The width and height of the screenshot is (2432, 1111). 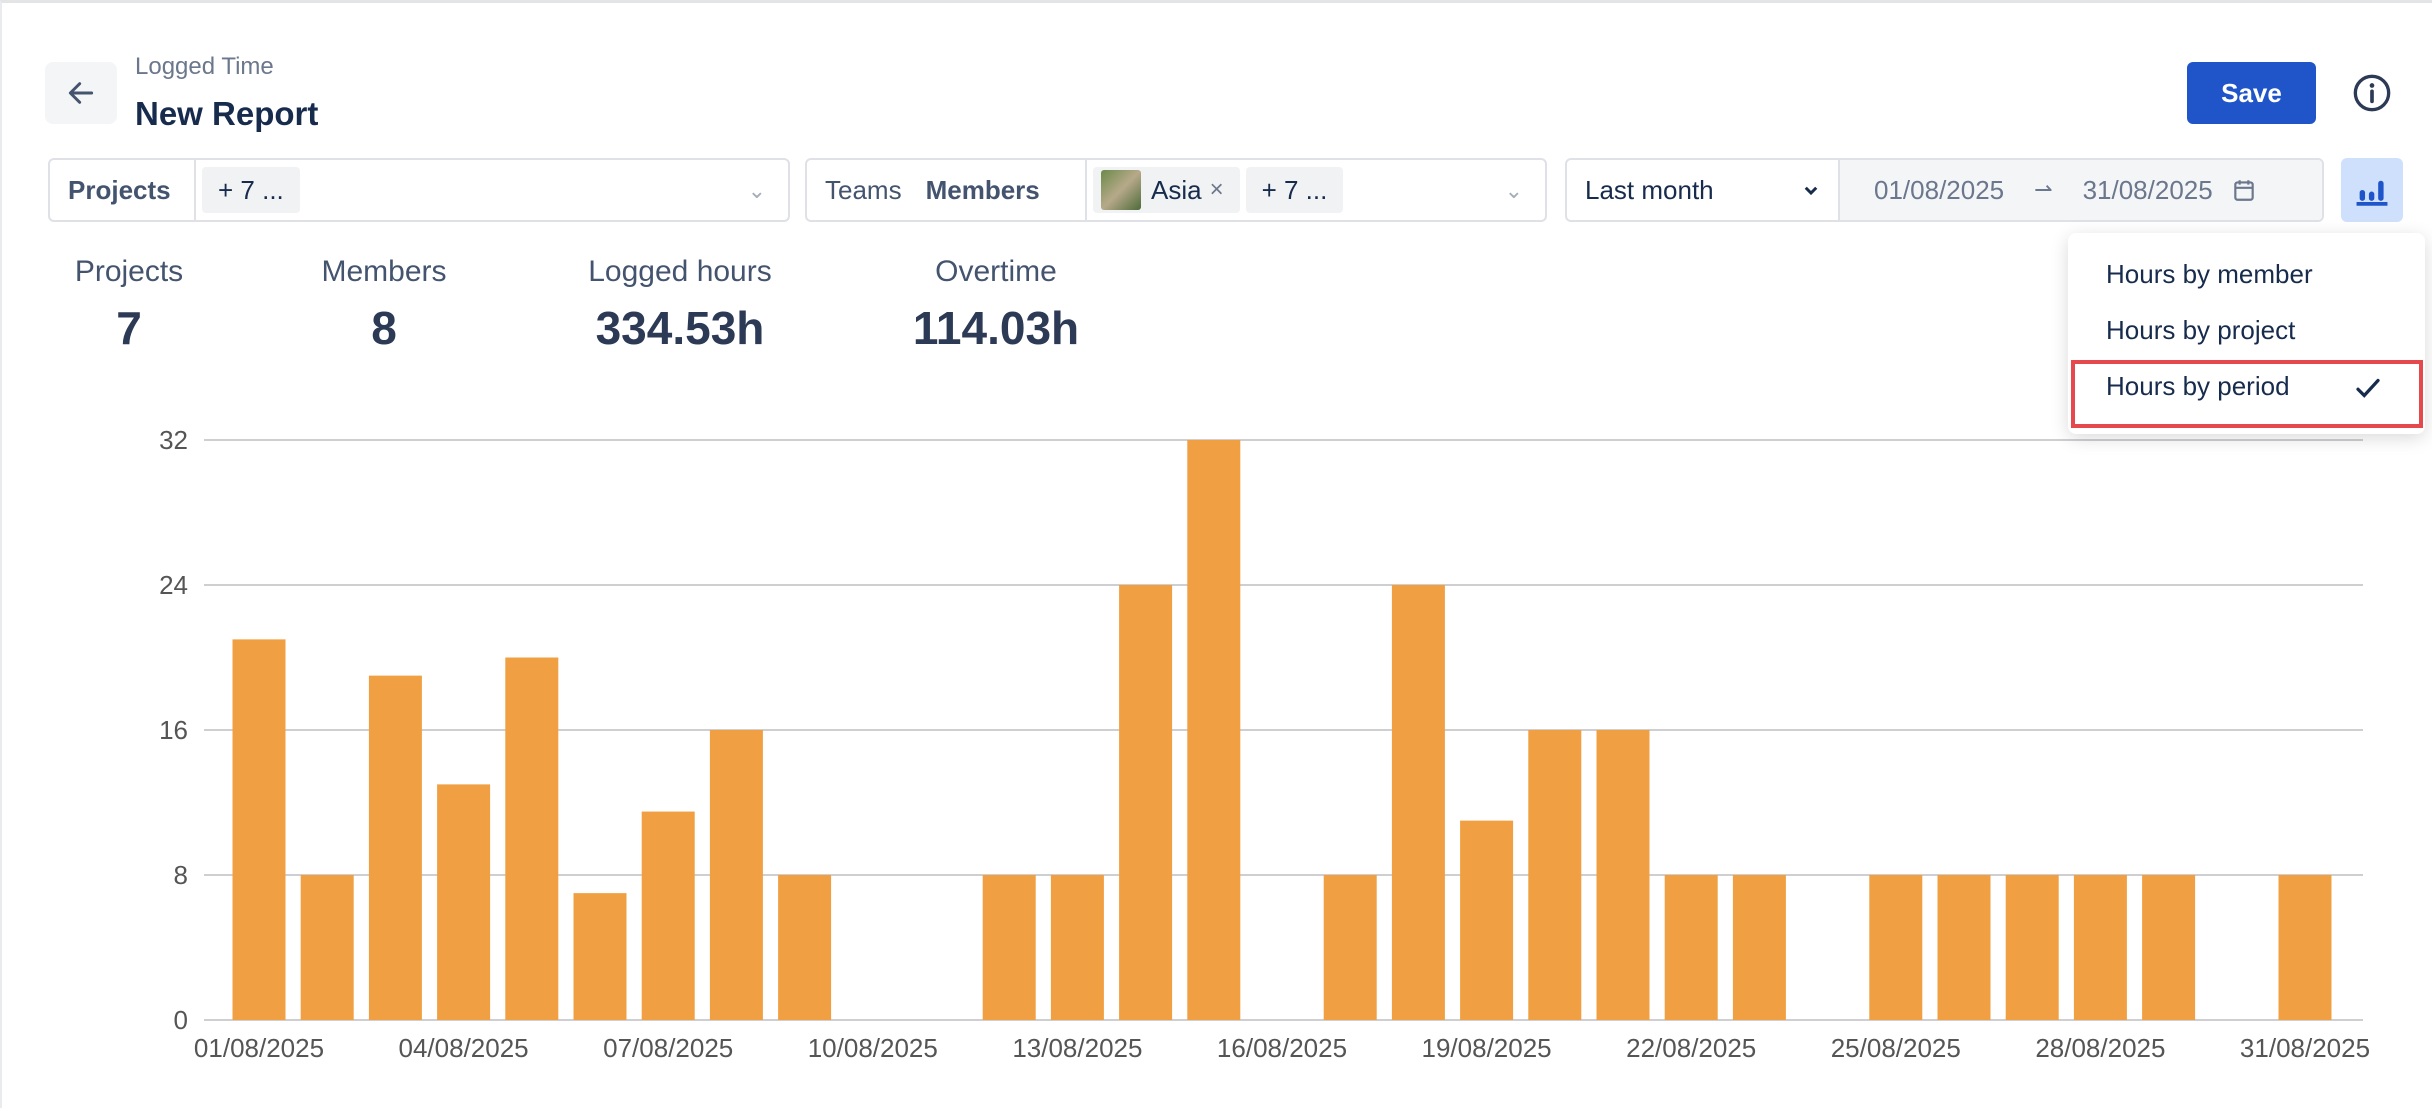 What do you see at coordinates (1350, 947) in the screenshot?
I see `bar-17/08/2025` at bounding box center [1350, 947].